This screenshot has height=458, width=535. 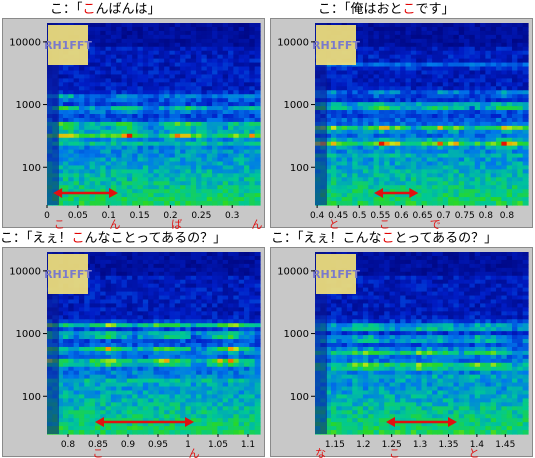 I want to click on x-tick-label: 1.15, so click(x=335, y=445).